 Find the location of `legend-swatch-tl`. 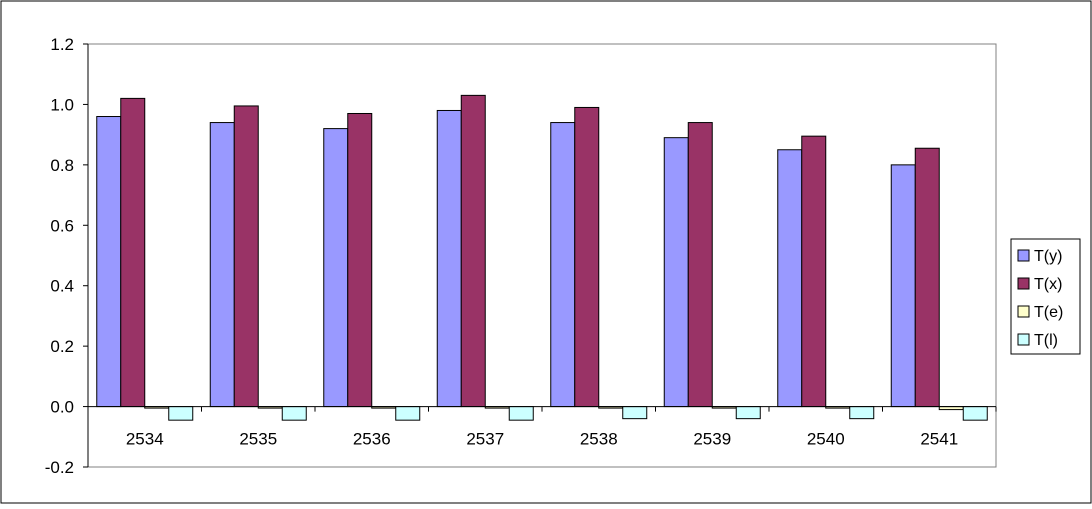

legend-swatch-tl is located at coordinates (1023, 339).